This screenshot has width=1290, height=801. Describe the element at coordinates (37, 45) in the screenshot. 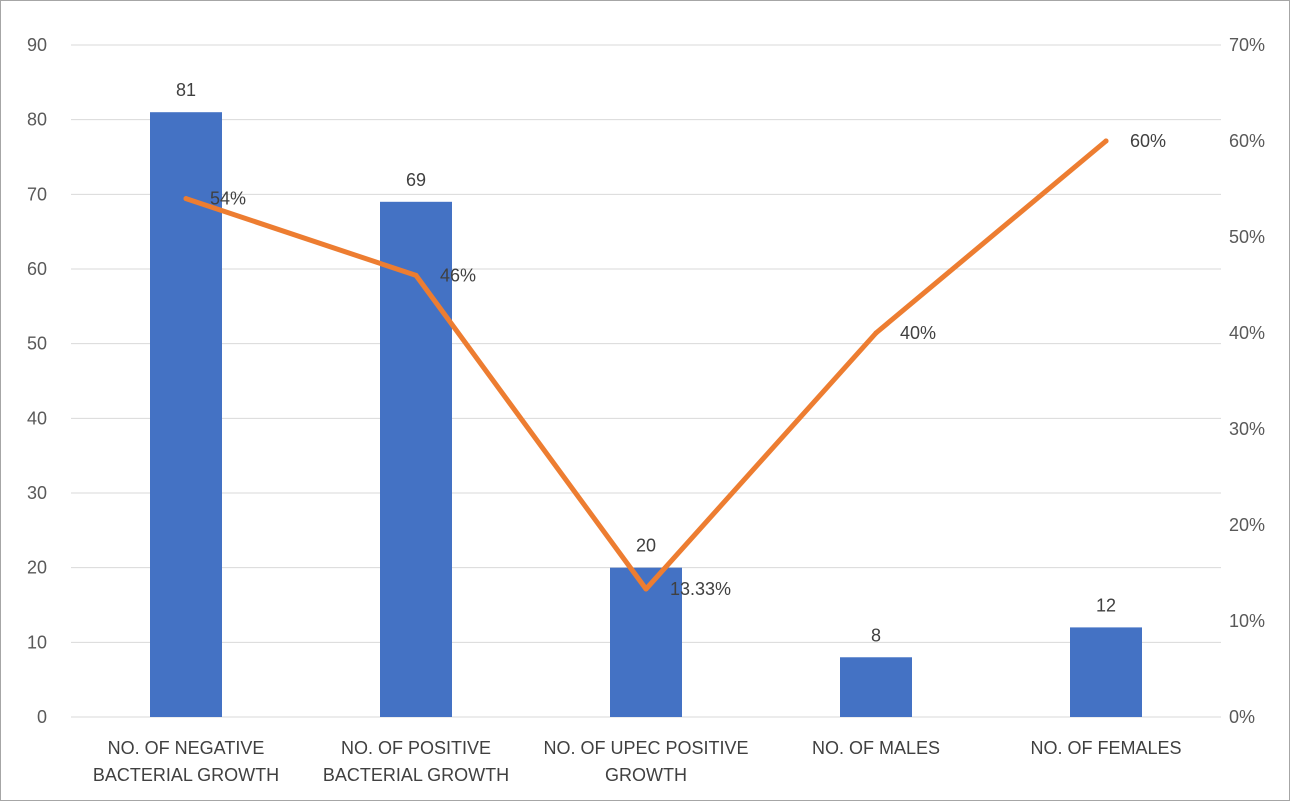

I see `left-axis-tick-label: 90` at that location.